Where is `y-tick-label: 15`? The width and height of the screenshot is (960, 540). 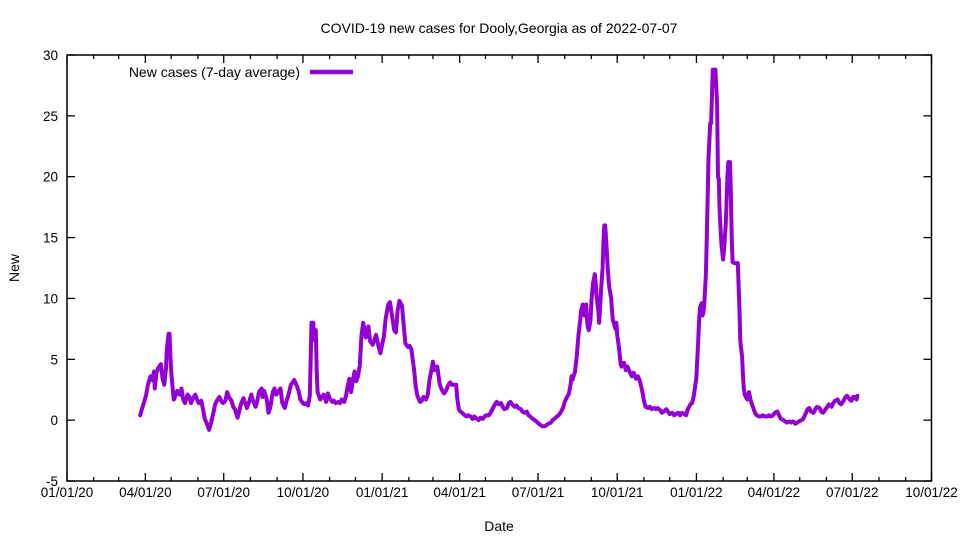 y-tick-label: 15 is located at coordinates (50, 238).